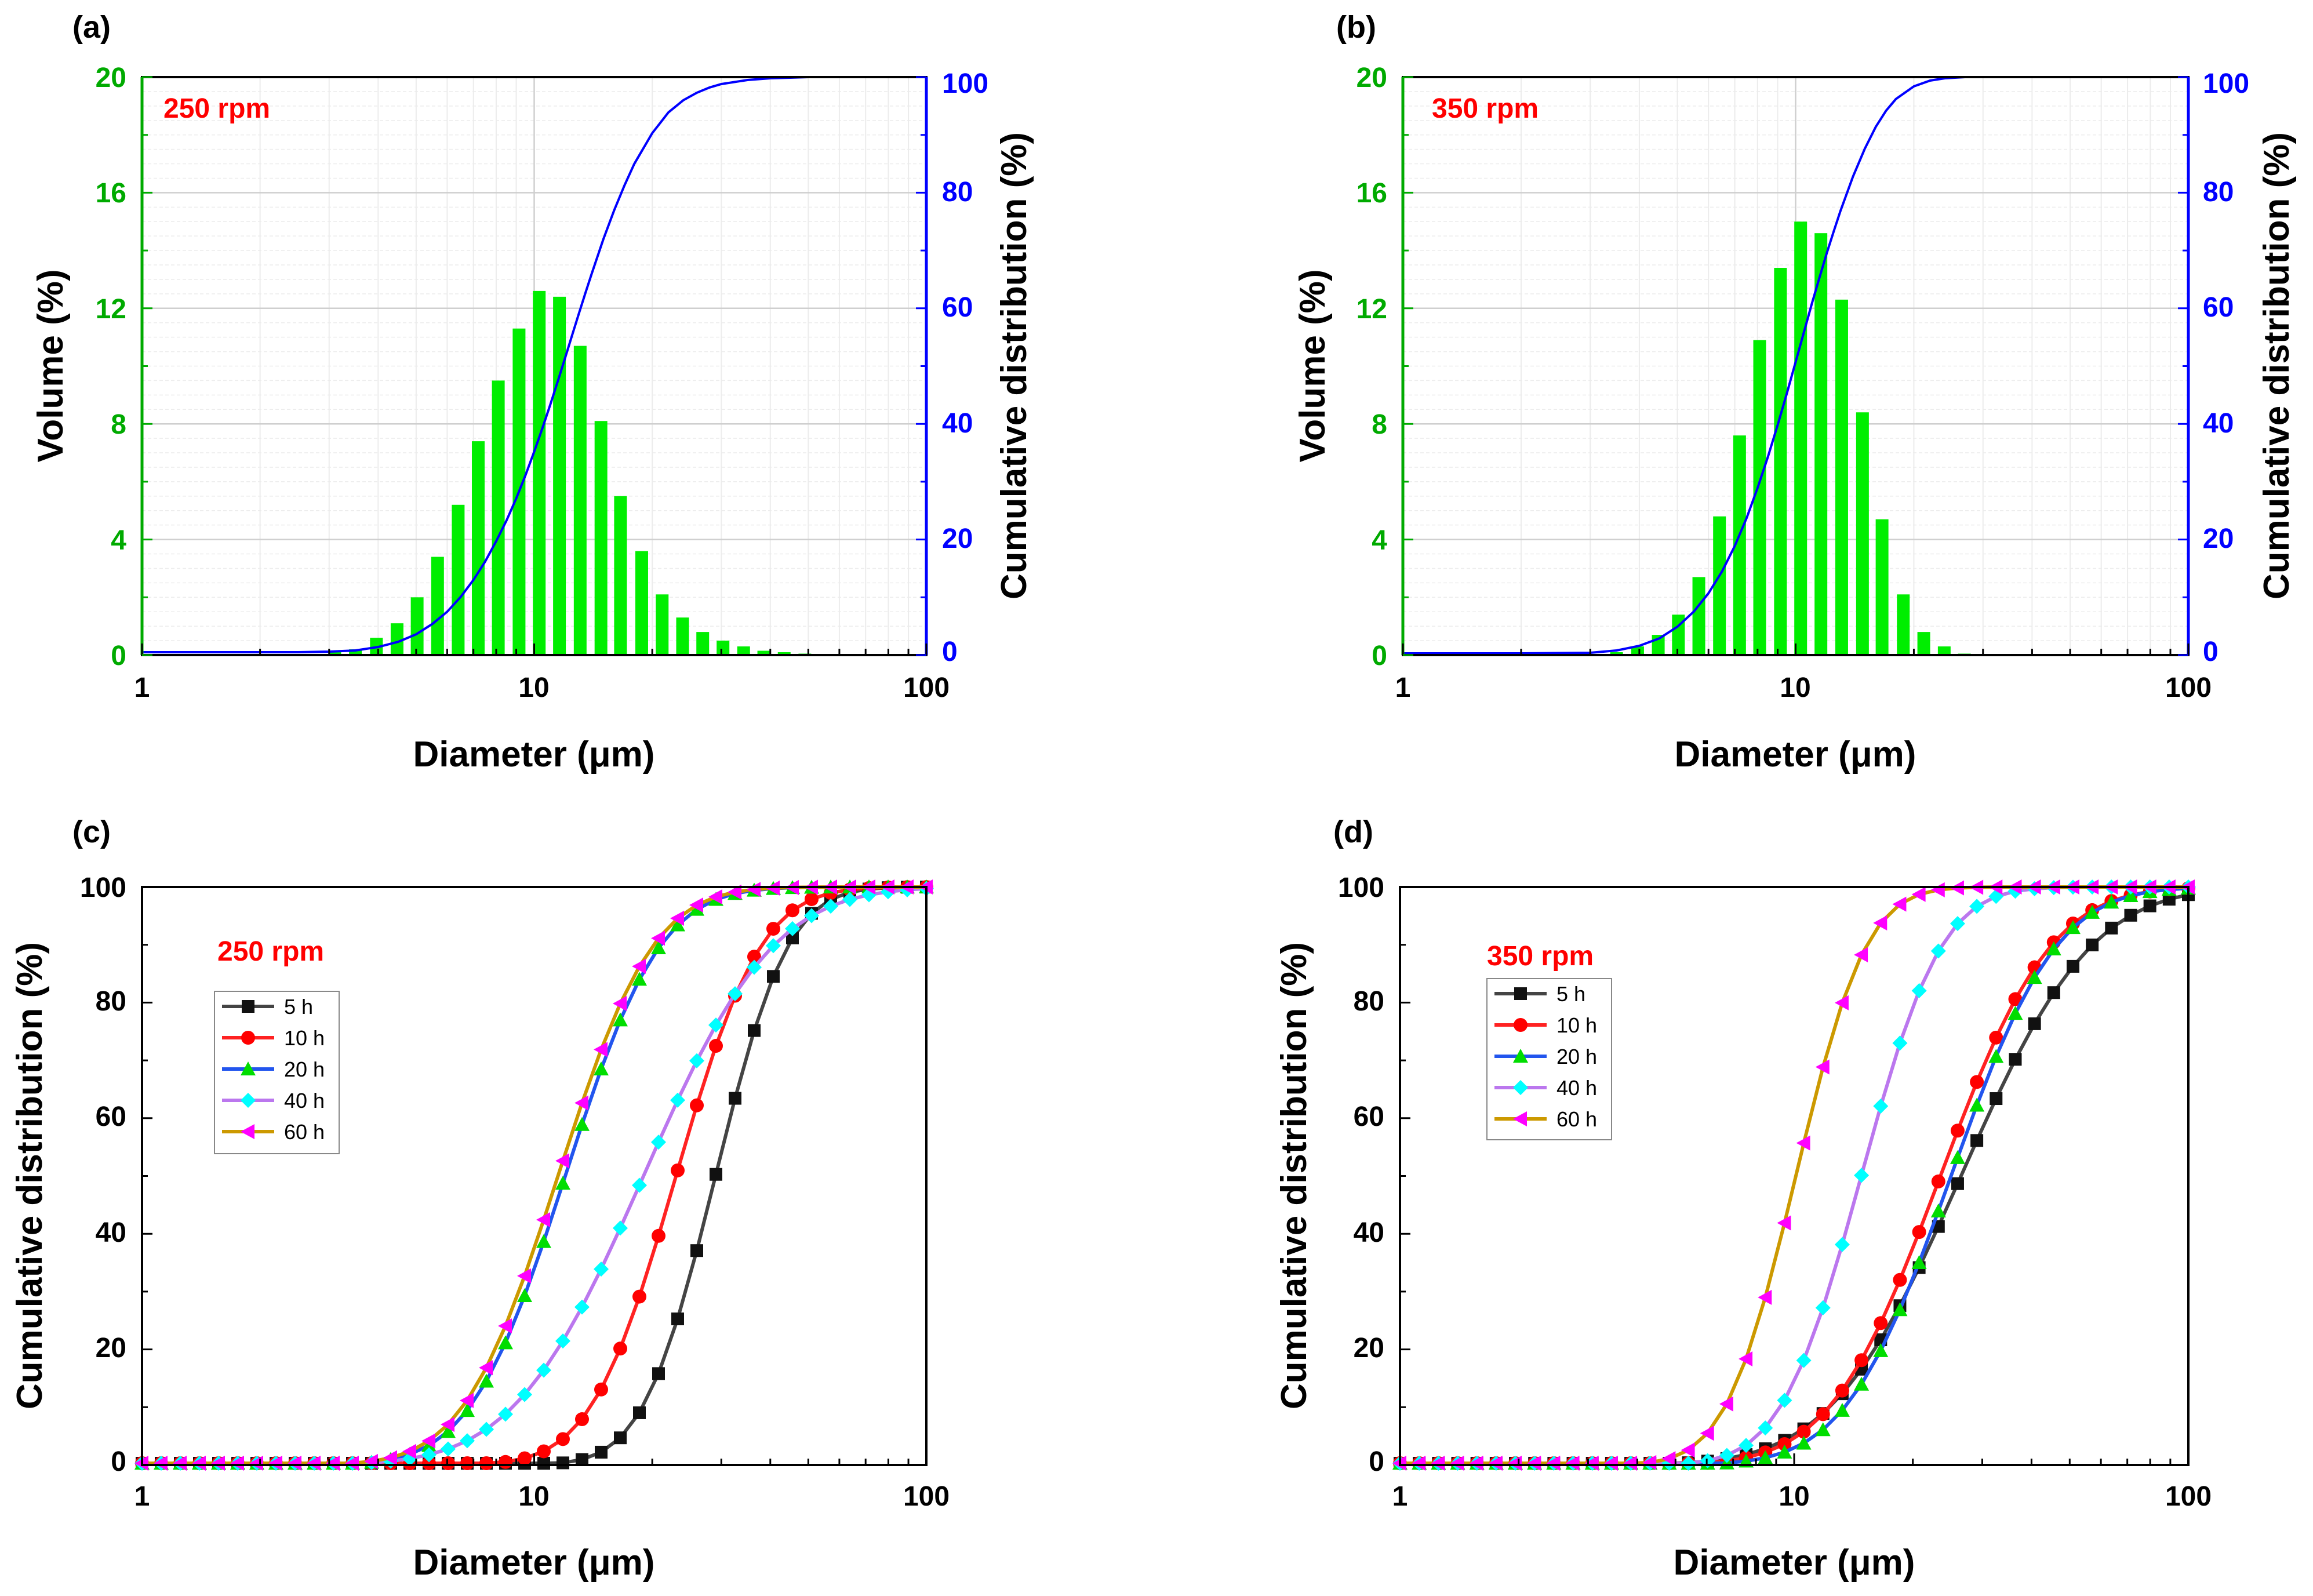  Describe the element at coordinates (270, 951) in the screenshot. I see `panel-c-rpm-label: 250 rpm` at that location.